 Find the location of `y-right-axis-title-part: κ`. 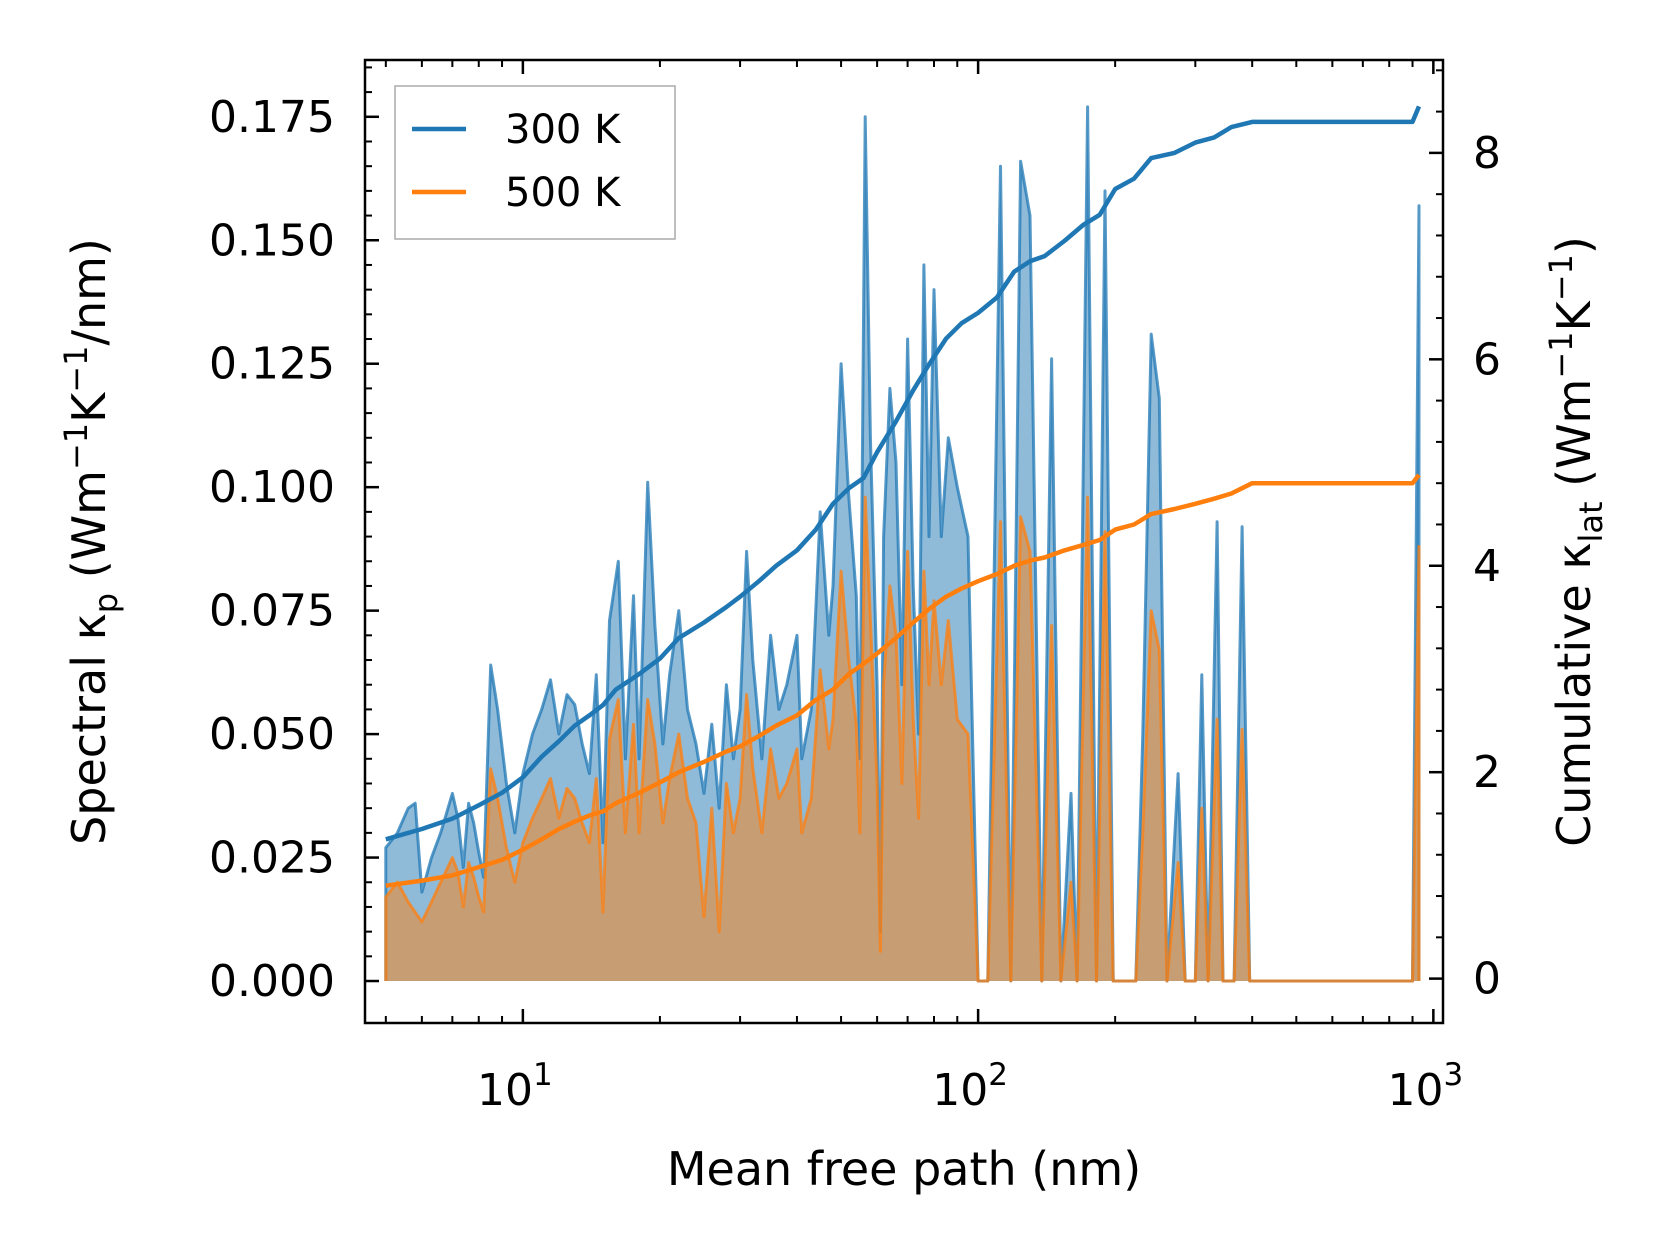

y-right-axis-title-part: κ is located at coordinates (1574, 556).